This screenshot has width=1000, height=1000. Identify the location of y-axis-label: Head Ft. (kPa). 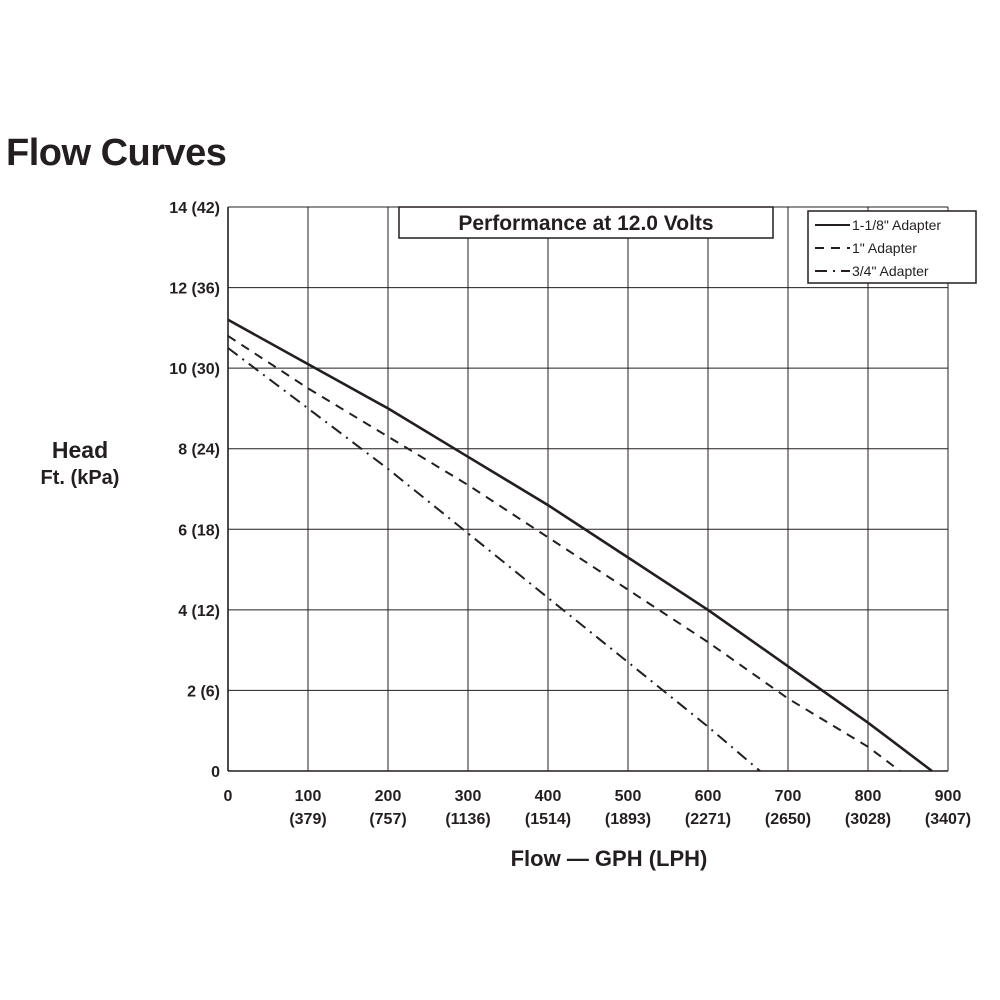
(80, 464).